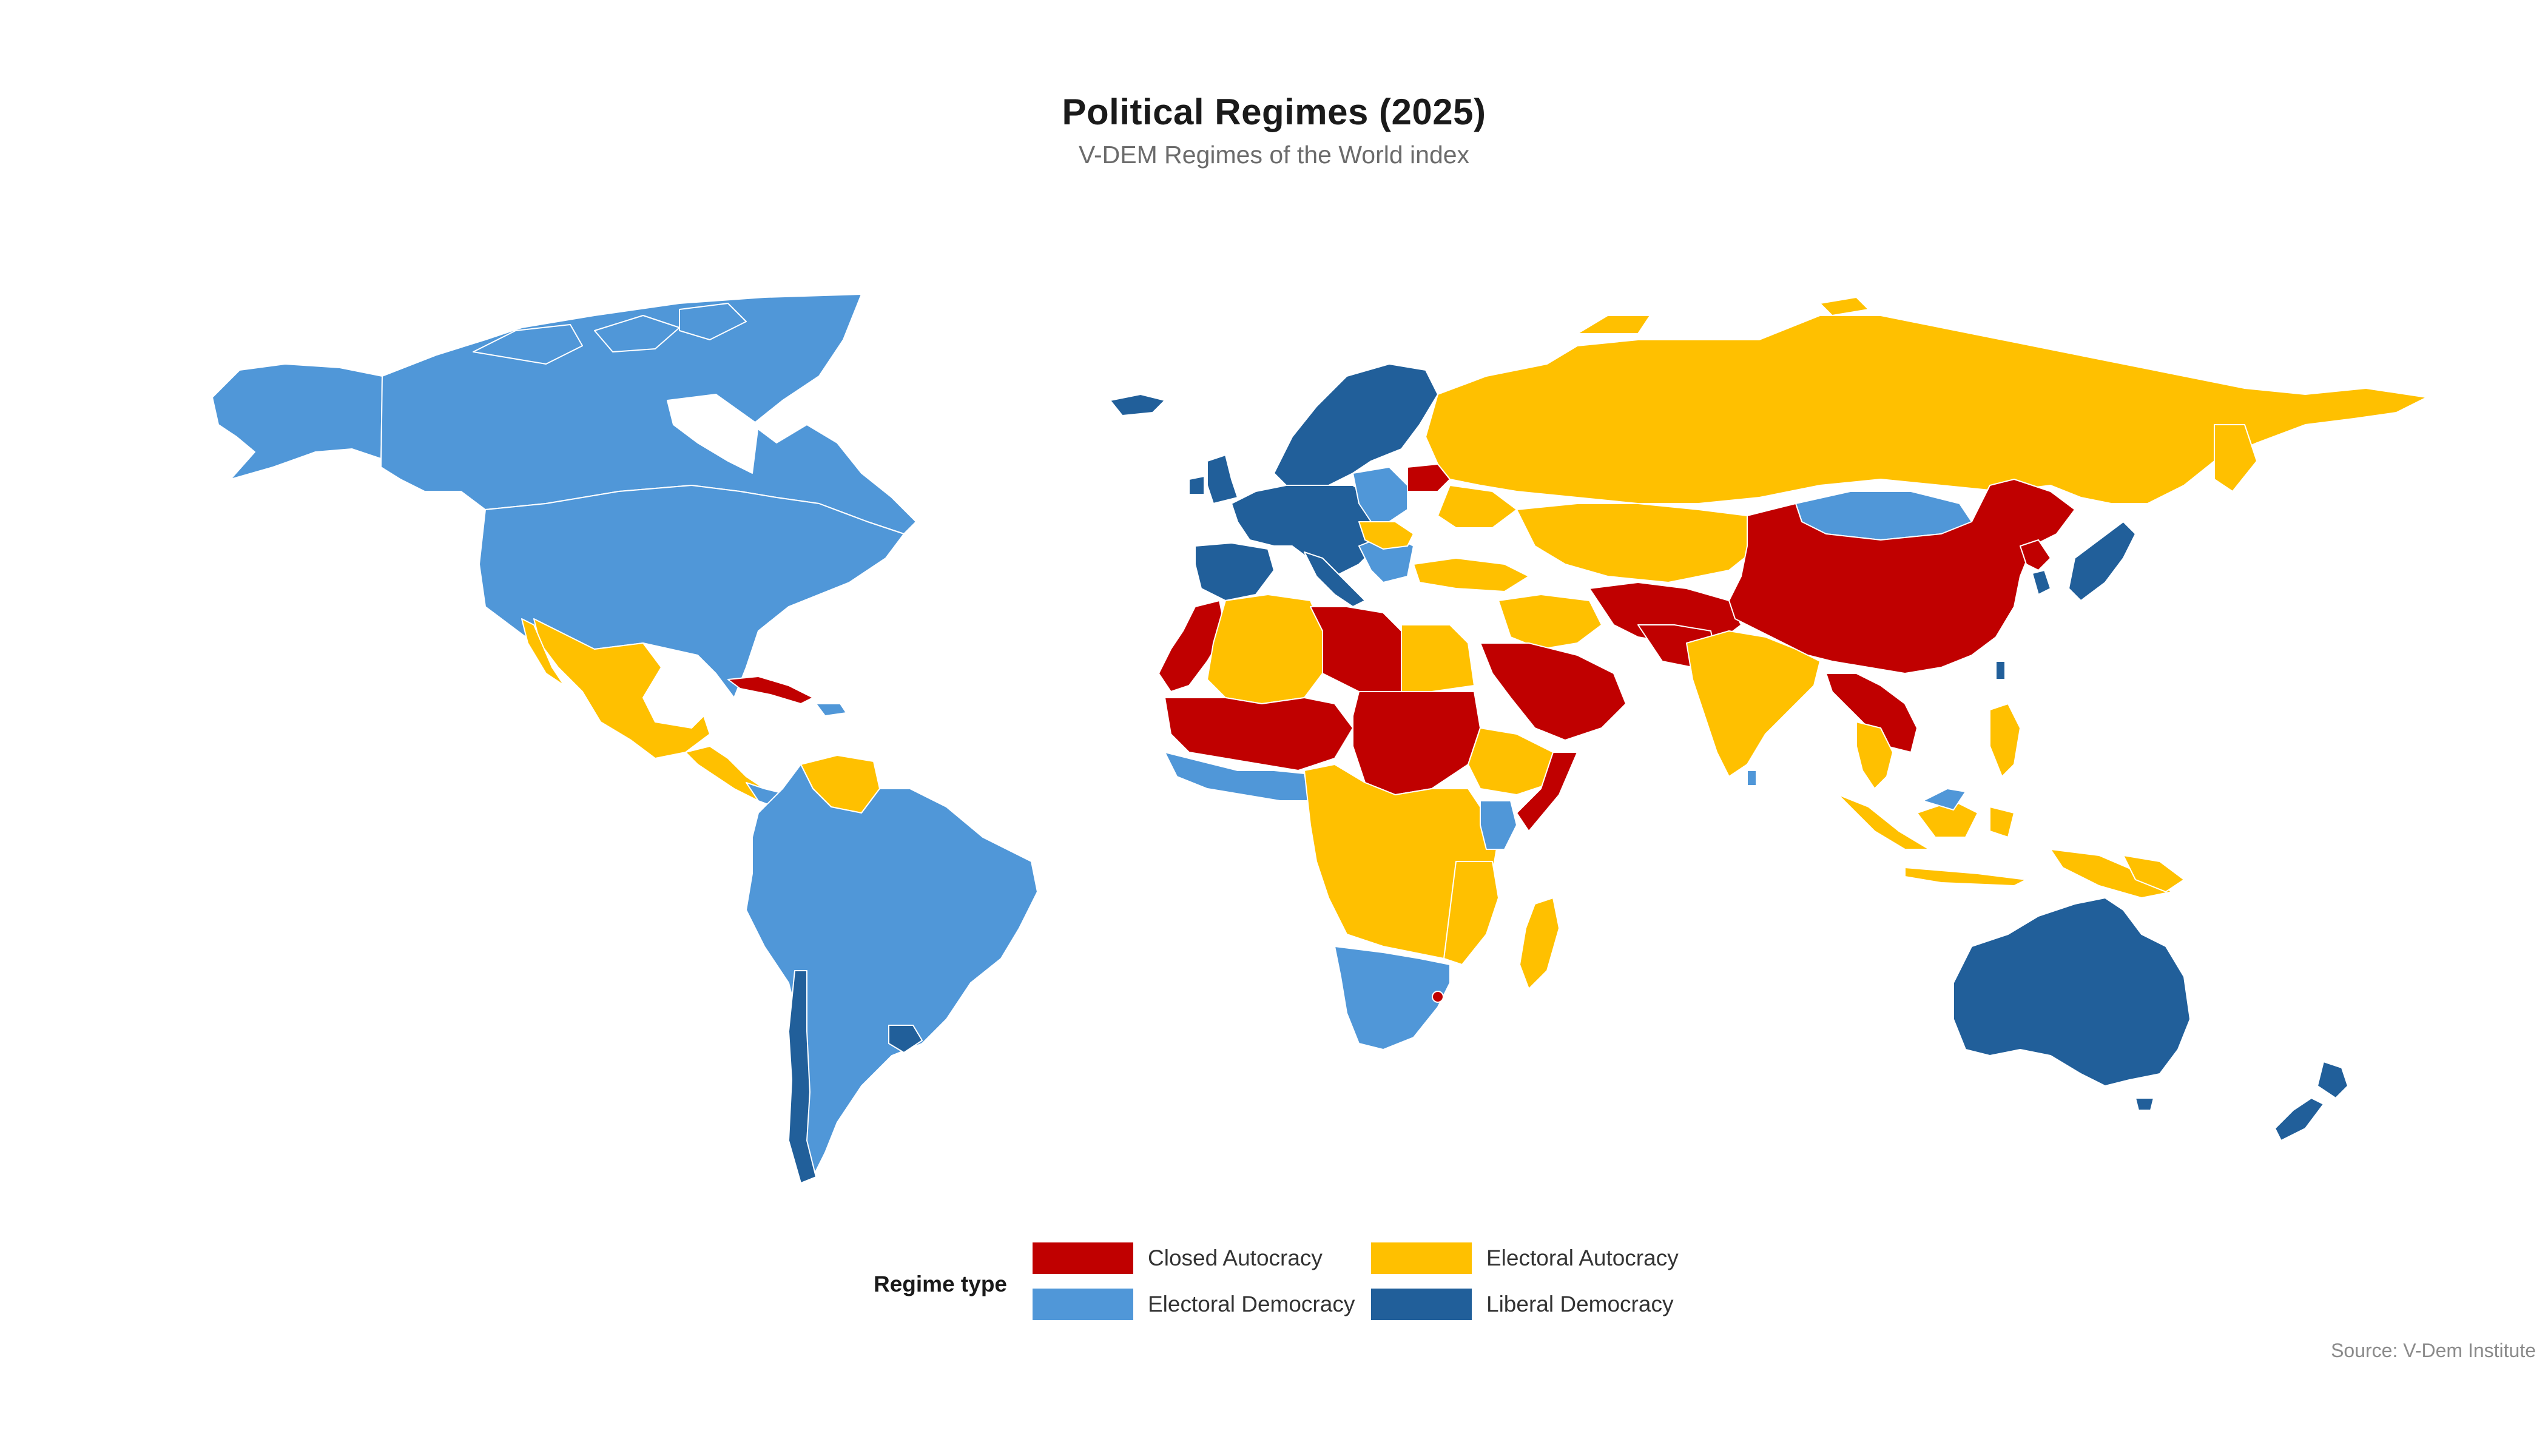  What do you see at coordinates (1582, 1257) in the screenshot?
I see `legend-label-electoral-autocracy: Electoral Autocracy` at bounding box center [1582, 1257].